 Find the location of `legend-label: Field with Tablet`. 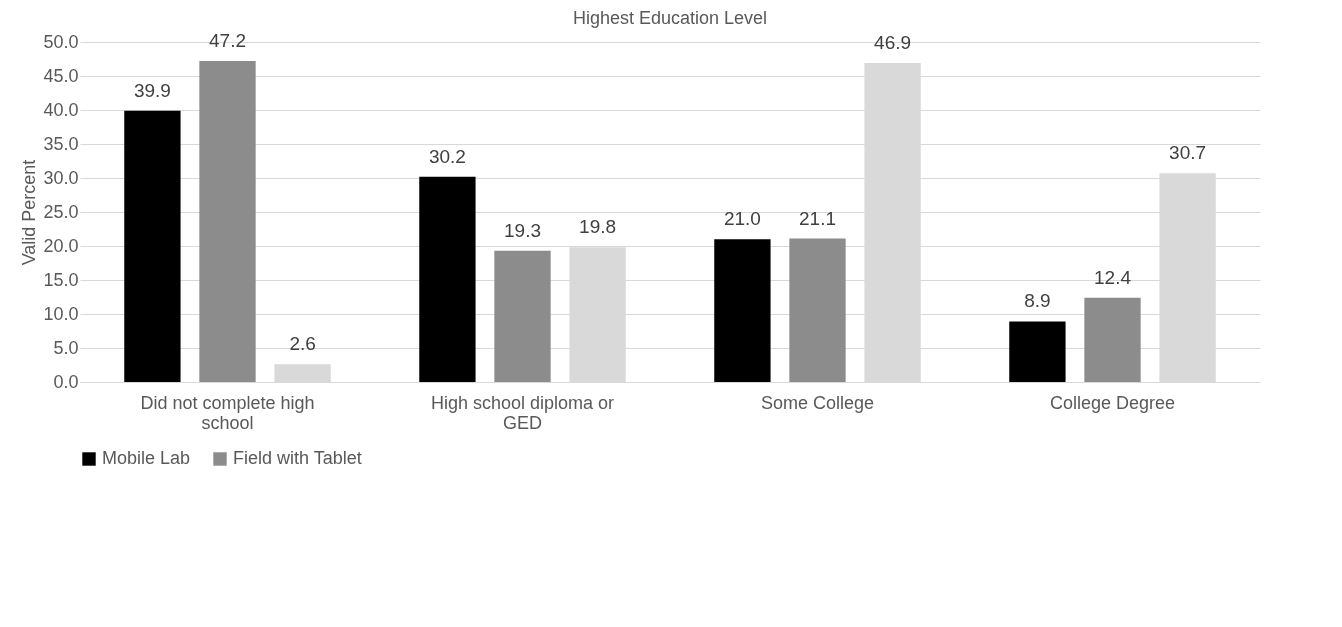

legend-label: Field with Tablet is located at coordinates (297, 458).